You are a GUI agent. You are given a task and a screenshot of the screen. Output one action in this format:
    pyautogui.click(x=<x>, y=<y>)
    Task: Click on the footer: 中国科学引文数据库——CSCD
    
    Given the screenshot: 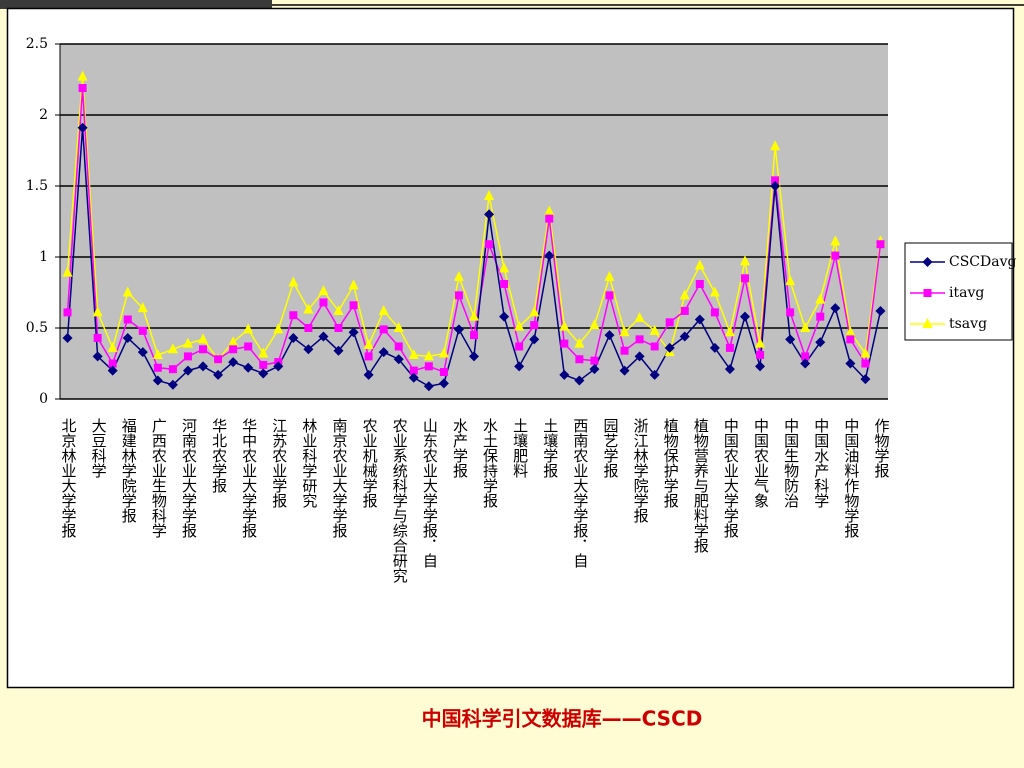 What is the action you would take?
    pyautogui.click(x=562, y=719)
    